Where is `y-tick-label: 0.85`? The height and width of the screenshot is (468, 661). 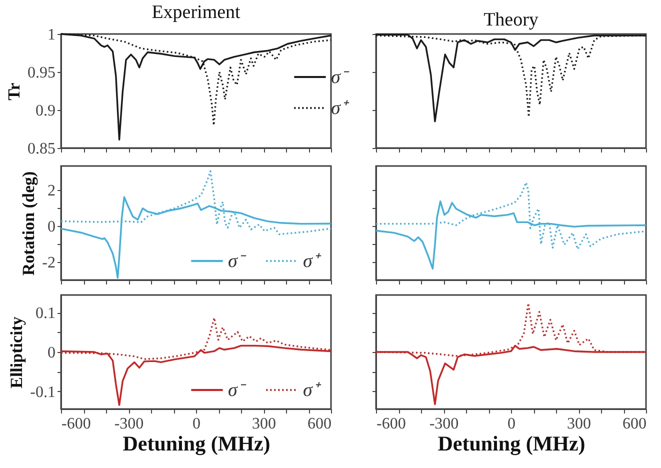 y-tick-label: 0.85 is located at coordinates (42, 149).